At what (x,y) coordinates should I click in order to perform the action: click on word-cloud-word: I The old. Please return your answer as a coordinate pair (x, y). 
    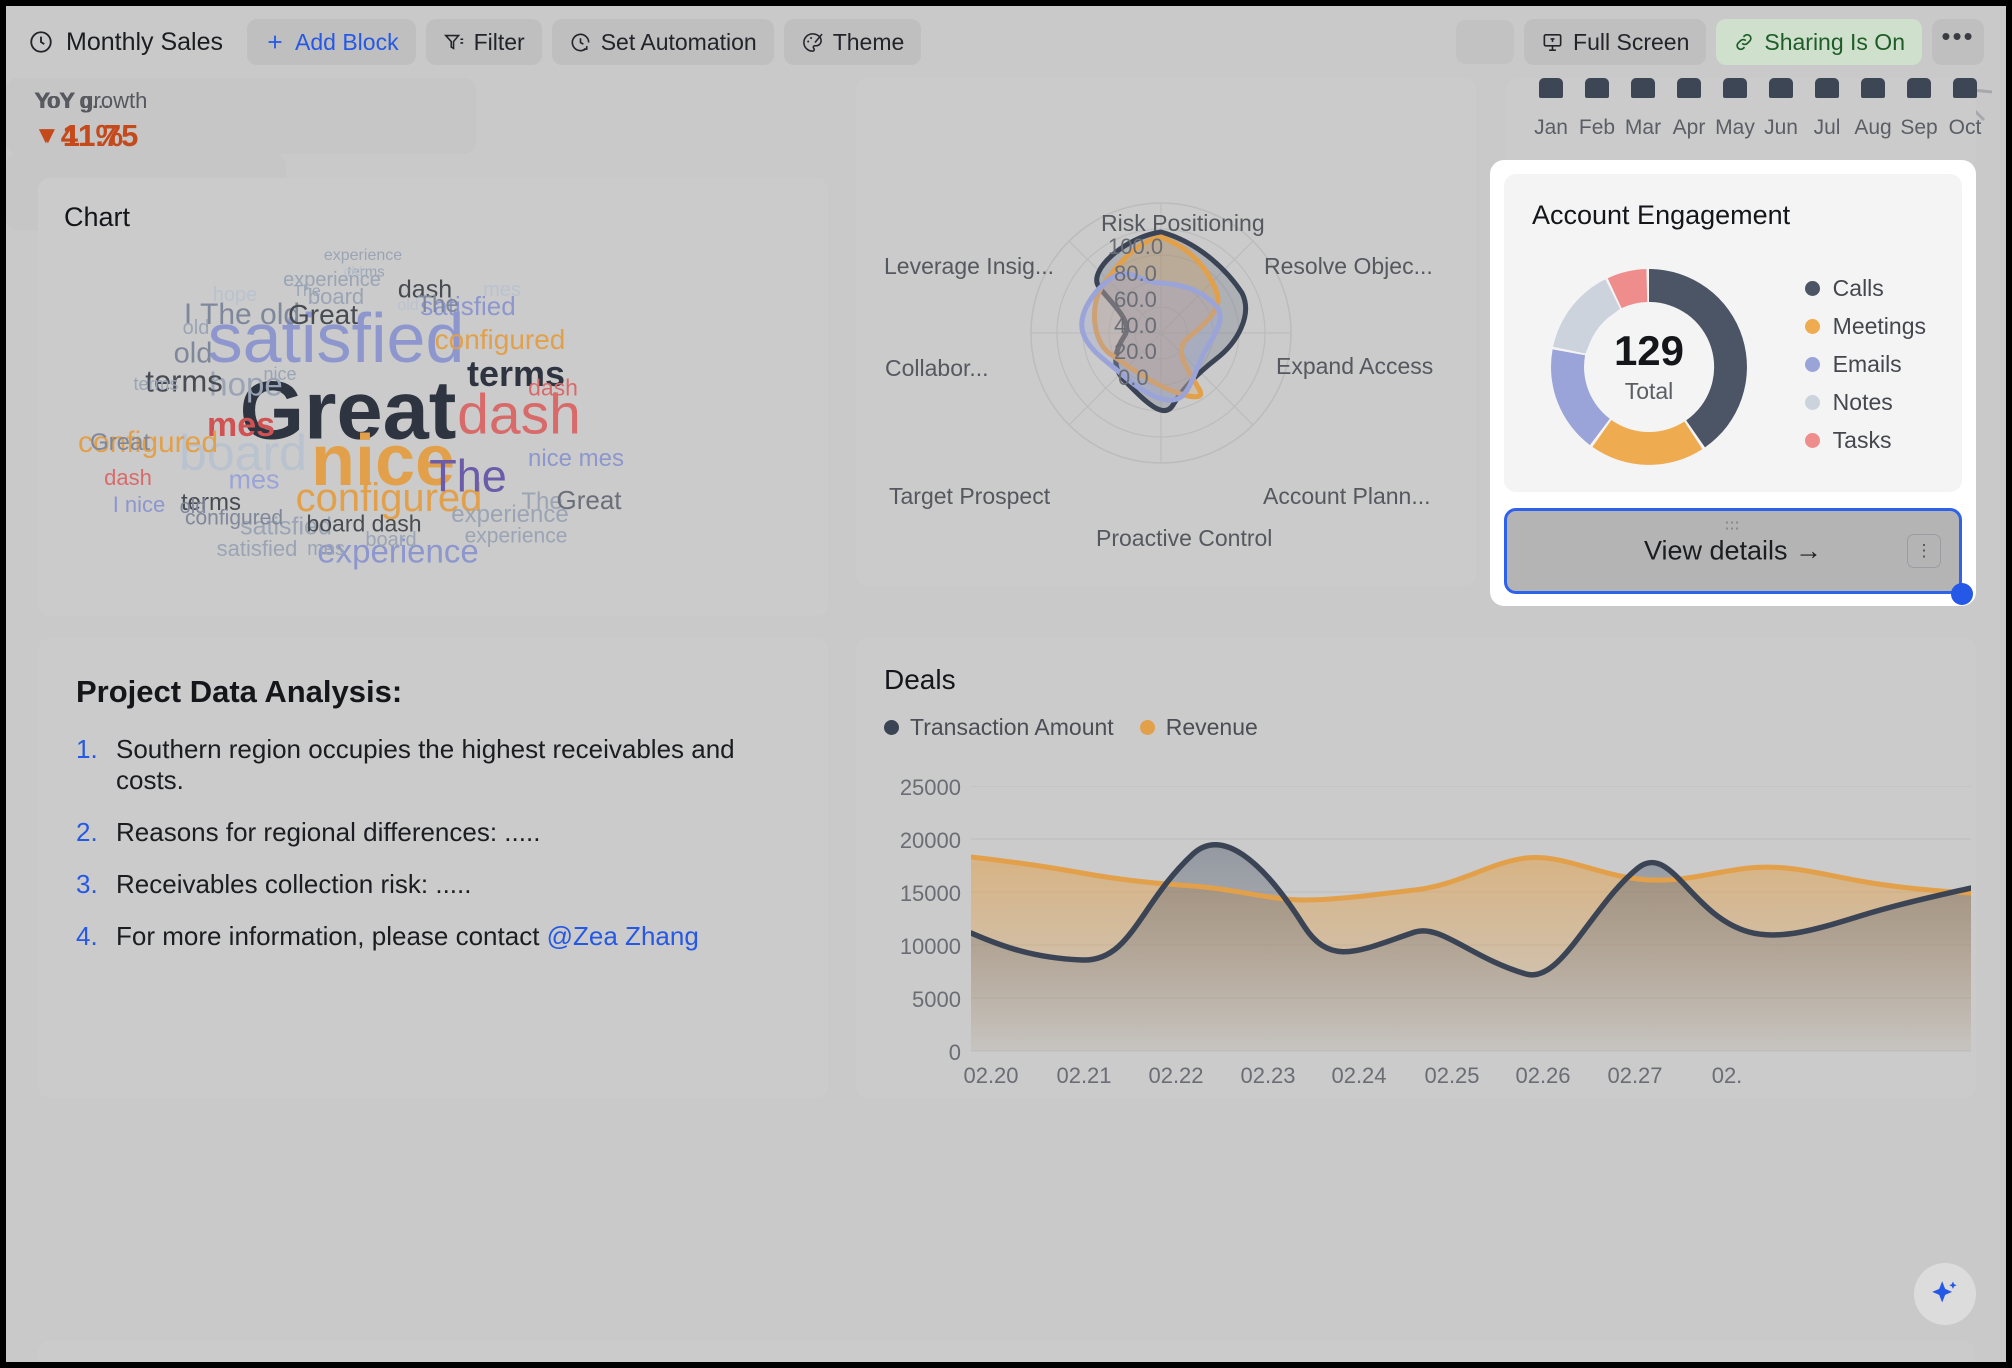
    Looking at the image, I should click on (242, 314).